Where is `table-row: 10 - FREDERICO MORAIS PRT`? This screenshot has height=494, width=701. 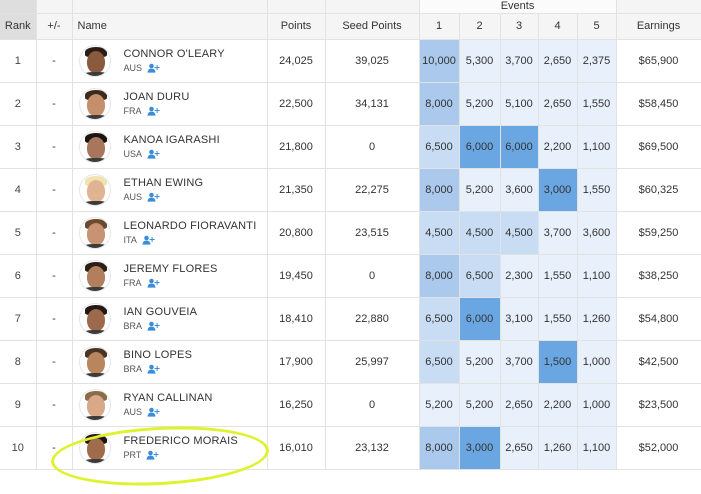
table-row: 10 - FREDERICO MORAIS PRT is located at coordinates (350, 448).